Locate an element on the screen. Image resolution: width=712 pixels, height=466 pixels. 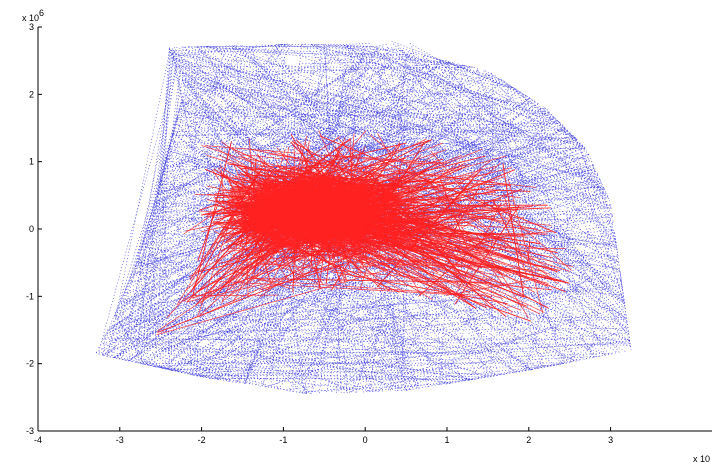
x-tick-label: 1 is located at coordinates (446, 440).